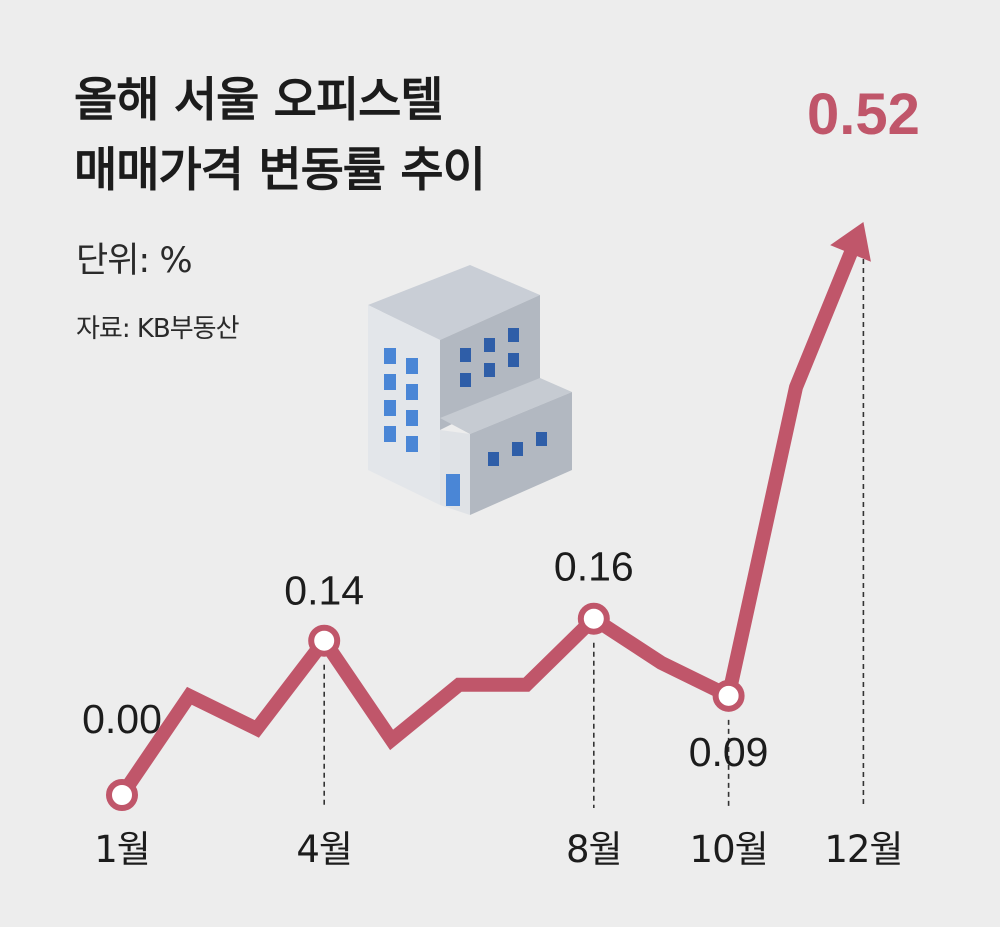  What do you see at coordinates (498, 849) in the screenshot?
I see `x-tick-labels: 1월 4월 8월 10월 12월` at bounding box center [498, 849].